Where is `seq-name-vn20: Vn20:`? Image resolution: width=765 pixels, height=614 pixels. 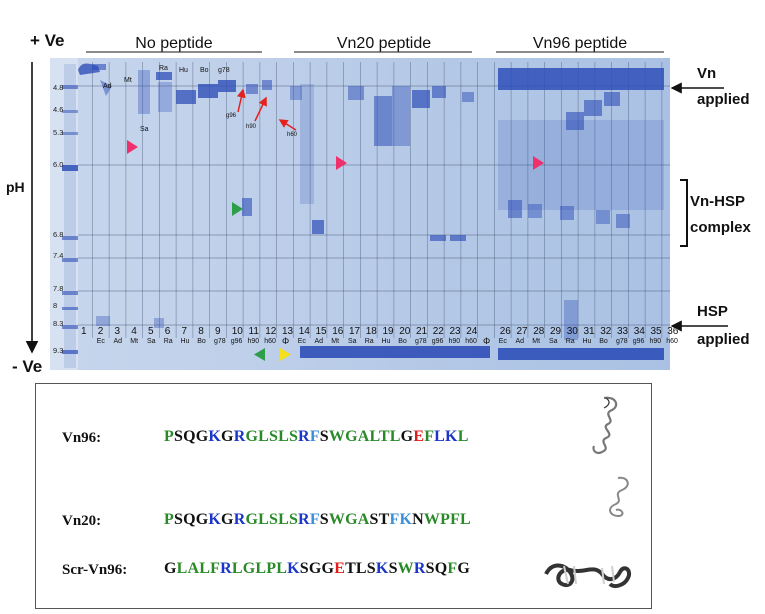
seq-name-vn20: Vn20: is located at coordinates (82, 521).